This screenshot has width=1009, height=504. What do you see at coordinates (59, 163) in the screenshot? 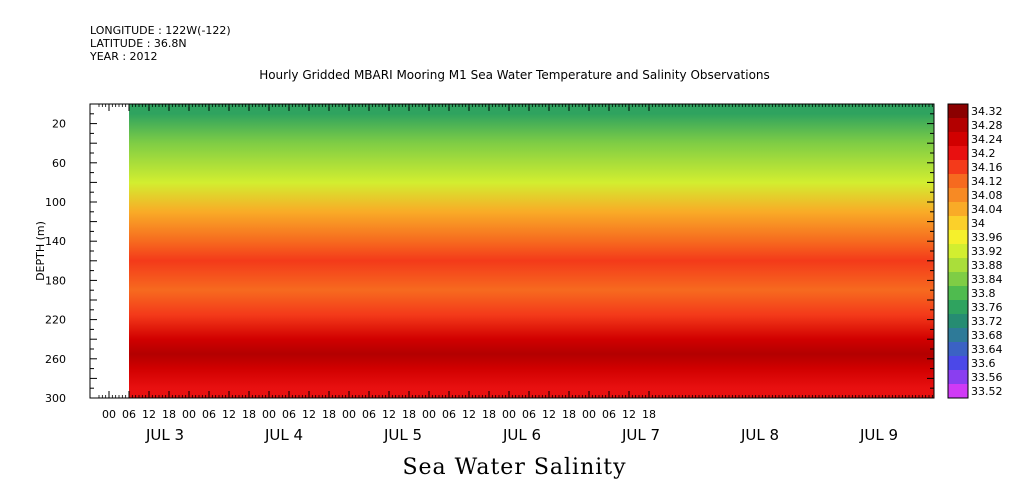
I see `y-tick-label: 60` at bounding box center [59, 163].